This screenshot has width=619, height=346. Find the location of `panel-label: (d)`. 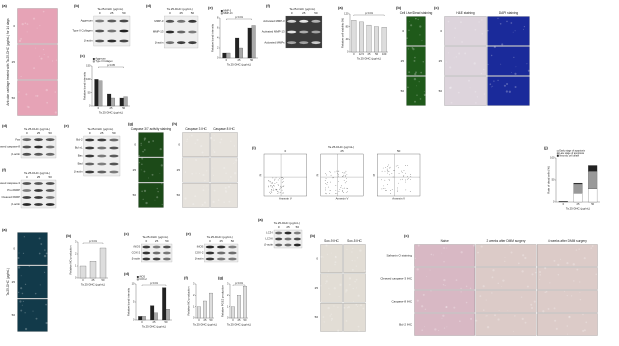

panel-label: (d) is located at coordinates (5, 125).